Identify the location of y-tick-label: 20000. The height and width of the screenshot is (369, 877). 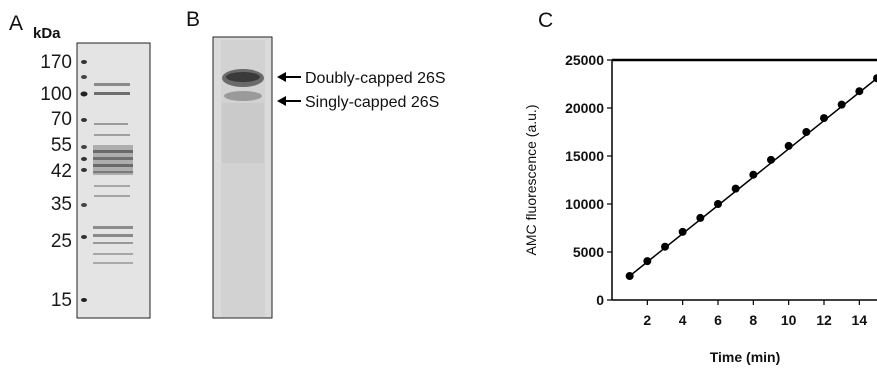
(584, 108).